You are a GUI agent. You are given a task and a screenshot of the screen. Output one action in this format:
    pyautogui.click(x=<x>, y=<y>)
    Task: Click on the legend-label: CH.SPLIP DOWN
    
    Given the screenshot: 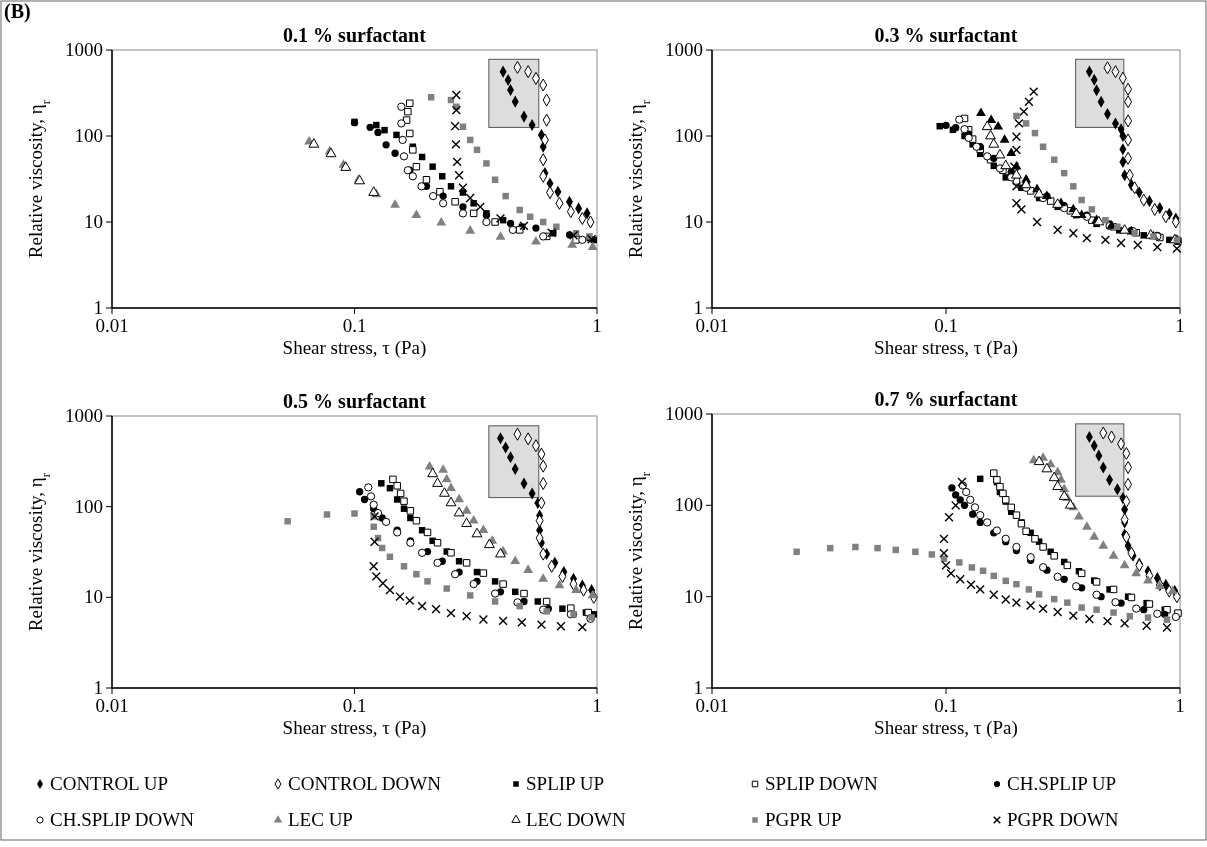 What is the action you would take?
    pyautogui.click(x=122, y=819)
    